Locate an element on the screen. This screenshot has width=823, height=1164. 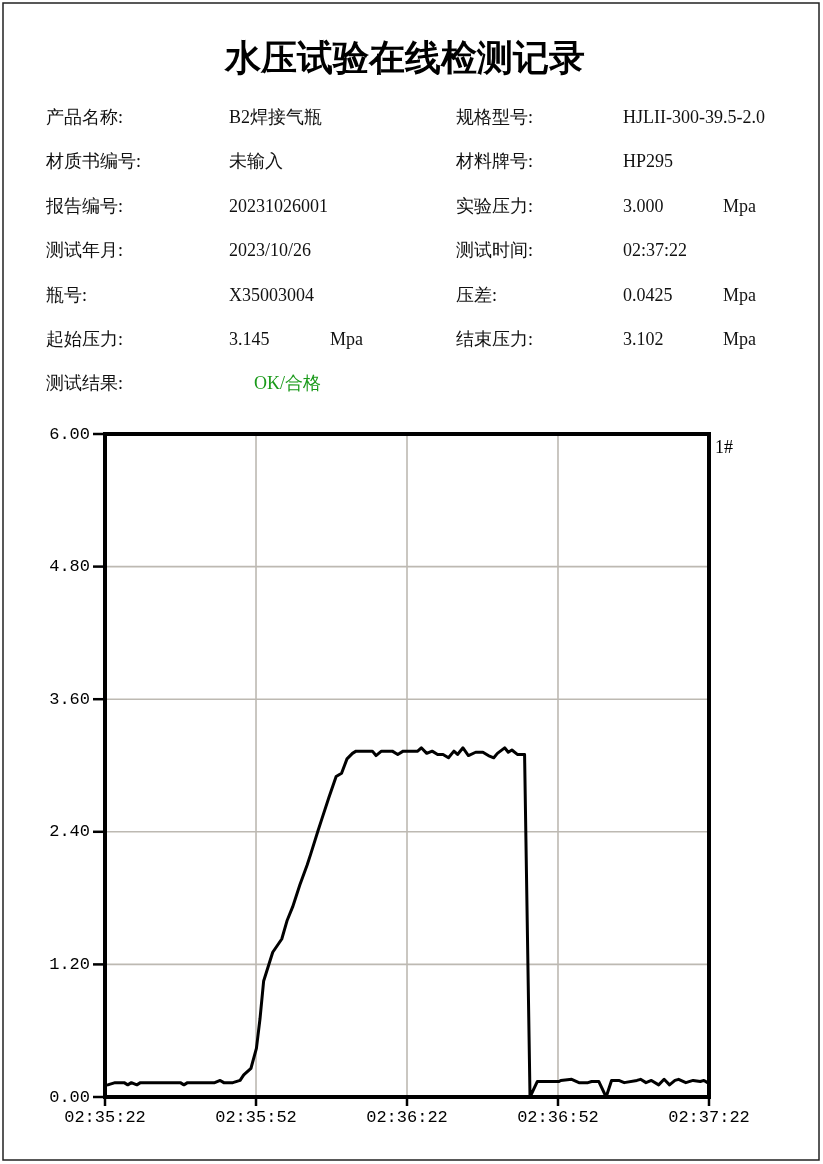
text: 3.102 is located at coordinates (643, 339).